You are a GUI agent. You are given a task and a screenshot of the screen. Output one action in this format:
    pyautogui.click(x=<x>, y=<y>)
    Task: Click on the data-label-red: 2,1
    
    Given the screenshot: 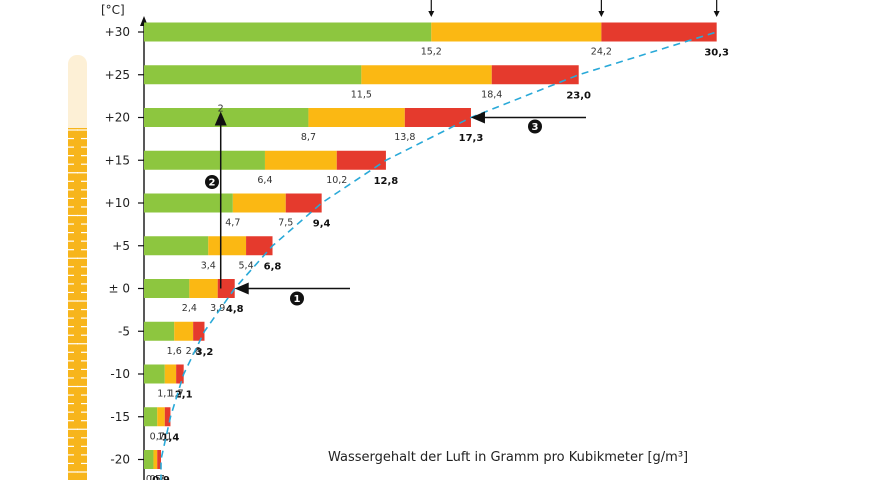 What is the action you would take?
    pyautogui.click(x=184, y=395)
    